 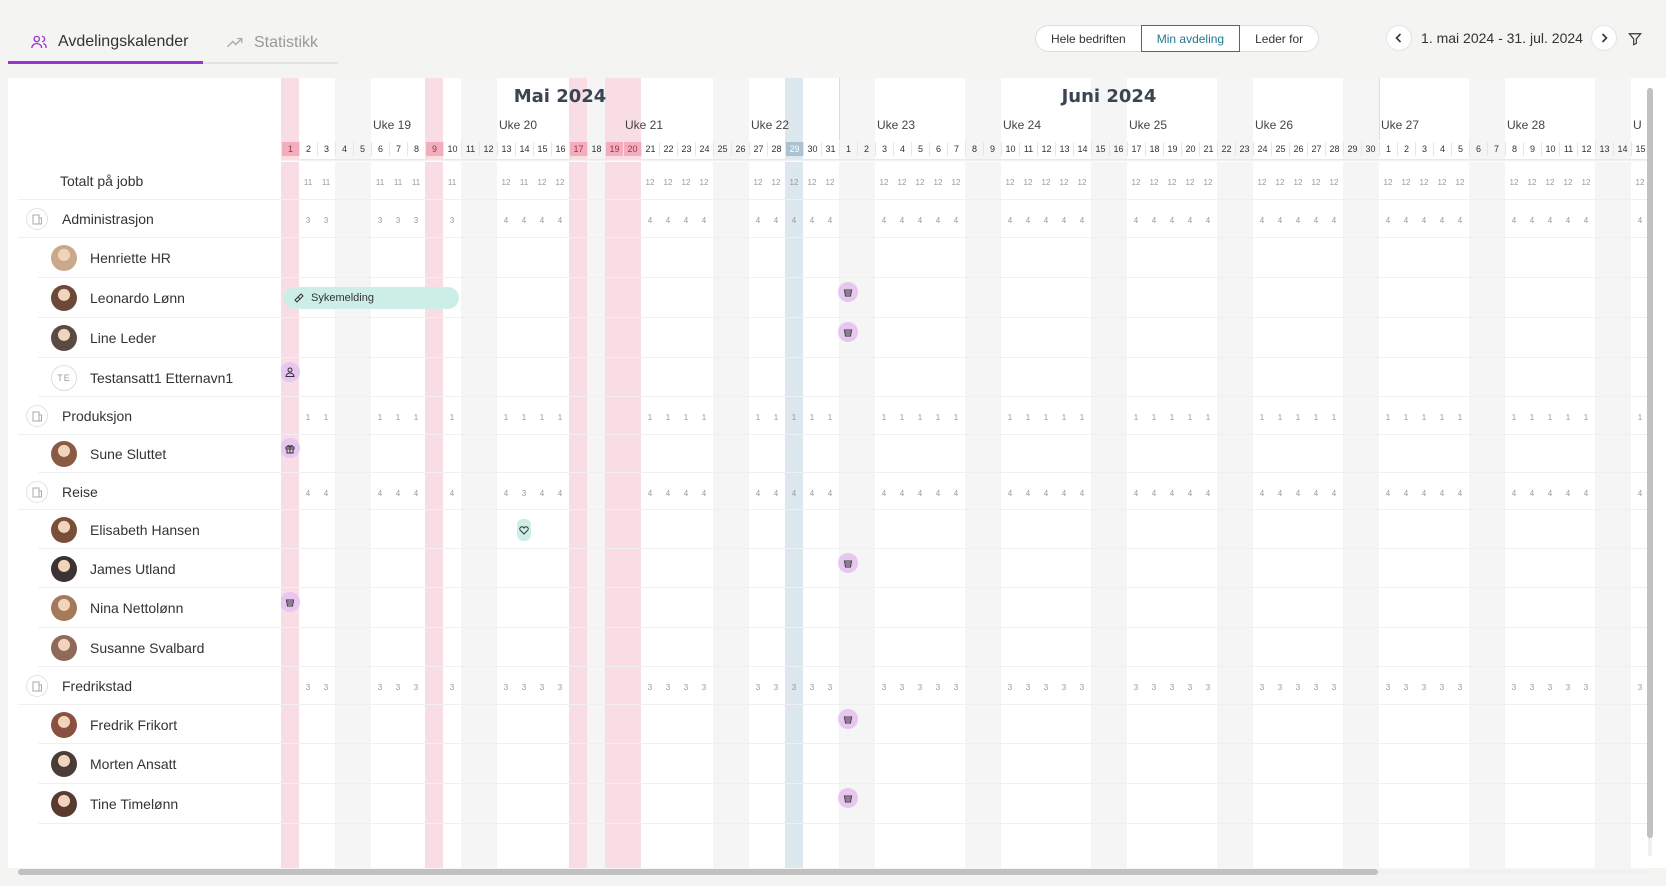 I want to click on month-label: Mai 2024, so click(x=560, y=96).